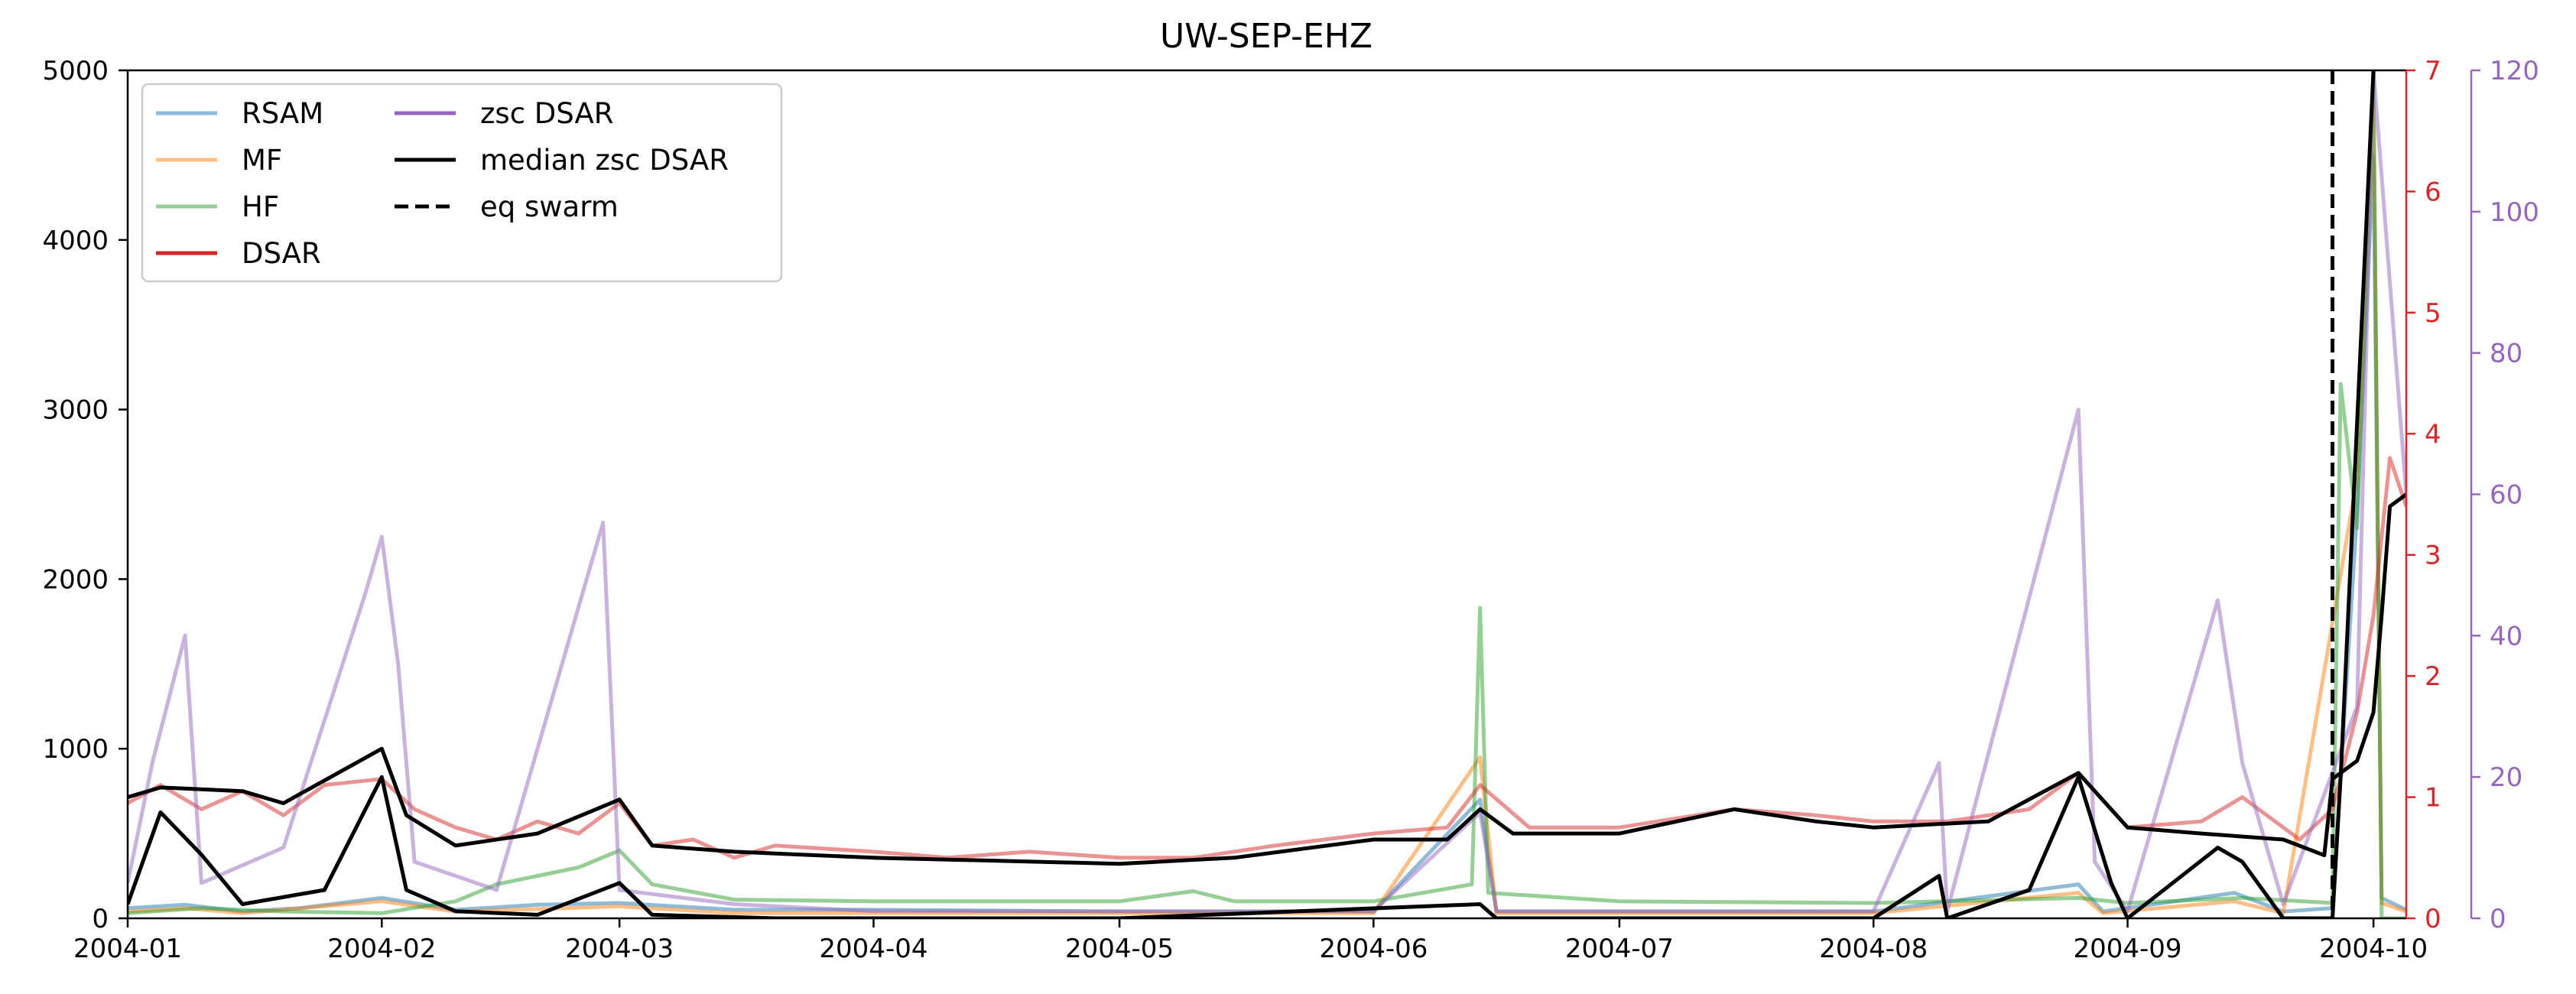  Describe the element at coordinates (2506, 777) in the screenshot. I see `right2-y-tick-label: 20` at that location.